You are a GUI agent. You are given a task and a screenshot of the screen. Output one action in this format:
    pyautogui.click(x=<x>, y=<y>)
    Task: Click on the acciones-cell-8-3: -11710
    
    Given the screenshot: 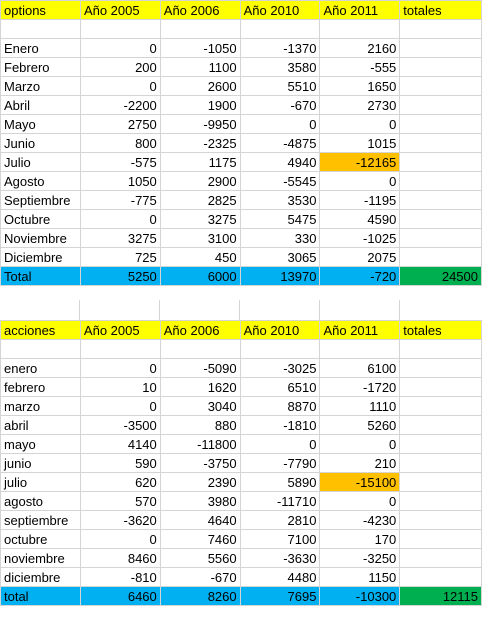 What is the action you would take?
    pyautogui.click(x=280, y=501)
    